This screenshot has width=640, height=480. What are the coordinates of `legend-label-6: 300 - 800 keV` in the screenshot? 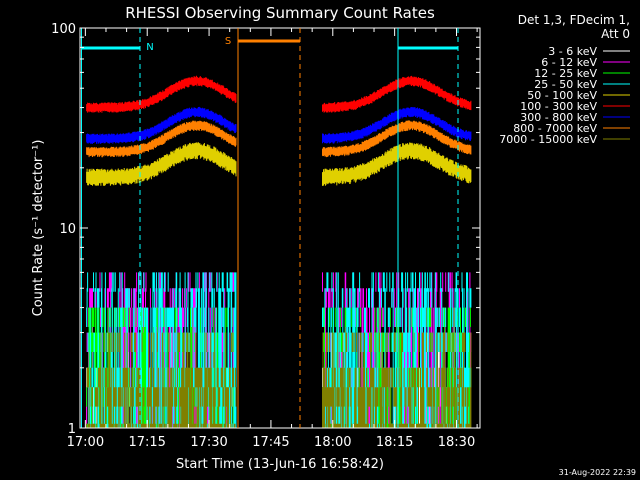 It's located at (558, 117).